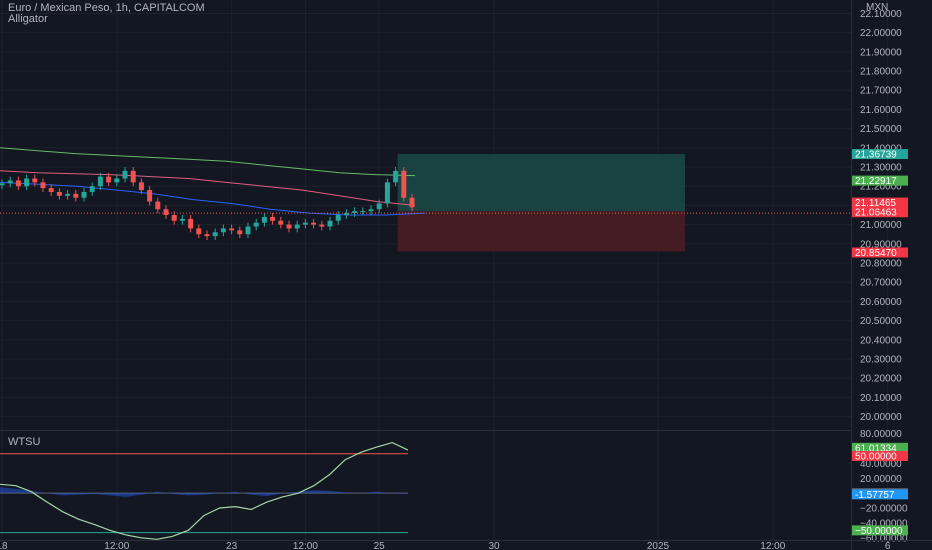 This screenshot has width=932, height=550. Describe the element at coordinates (541, 231) in the screenshot. I see `loss-zone` at that location.